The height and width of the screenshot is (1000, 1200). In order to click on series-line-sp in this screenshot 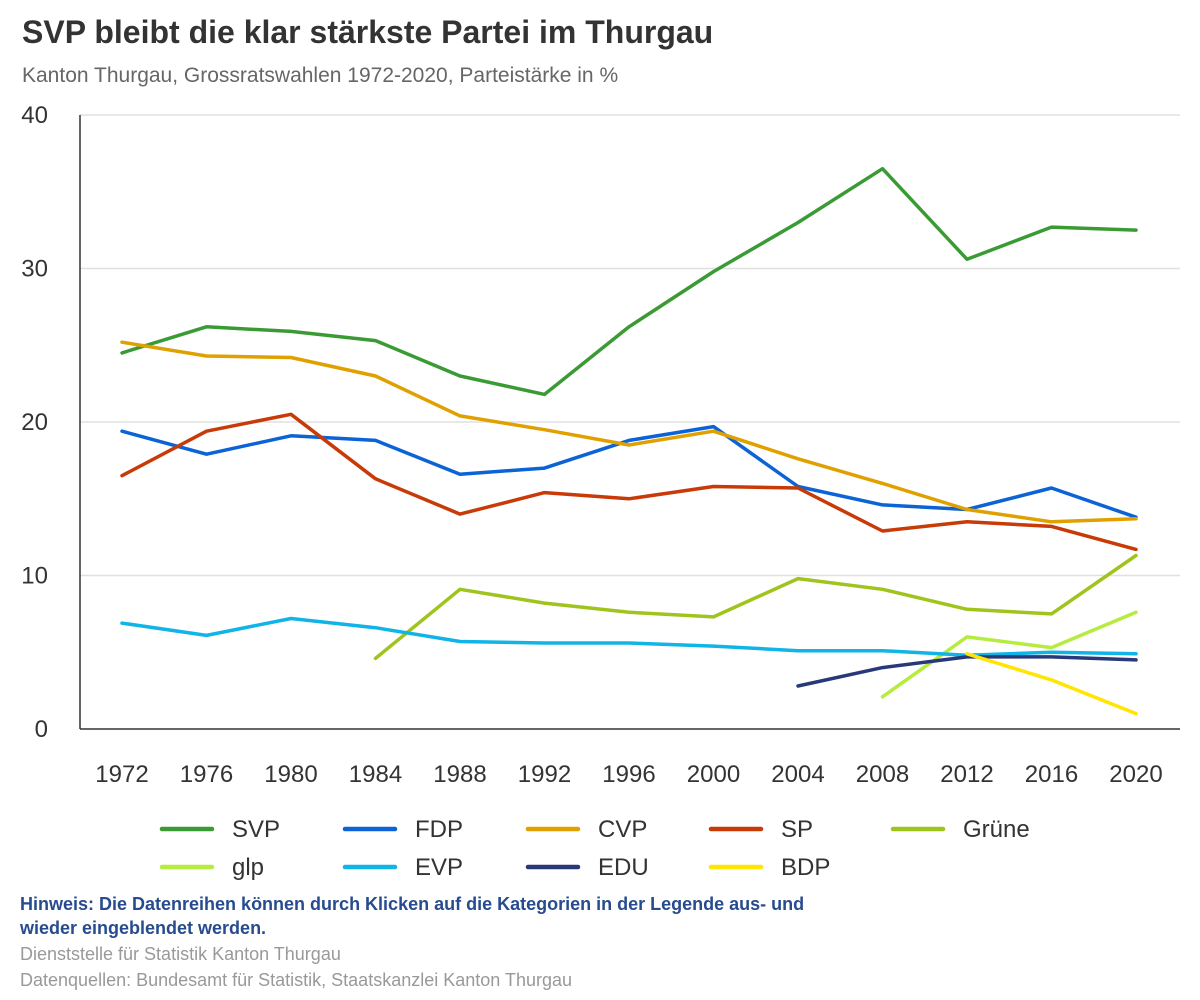, I will do `click(629, 482)`.